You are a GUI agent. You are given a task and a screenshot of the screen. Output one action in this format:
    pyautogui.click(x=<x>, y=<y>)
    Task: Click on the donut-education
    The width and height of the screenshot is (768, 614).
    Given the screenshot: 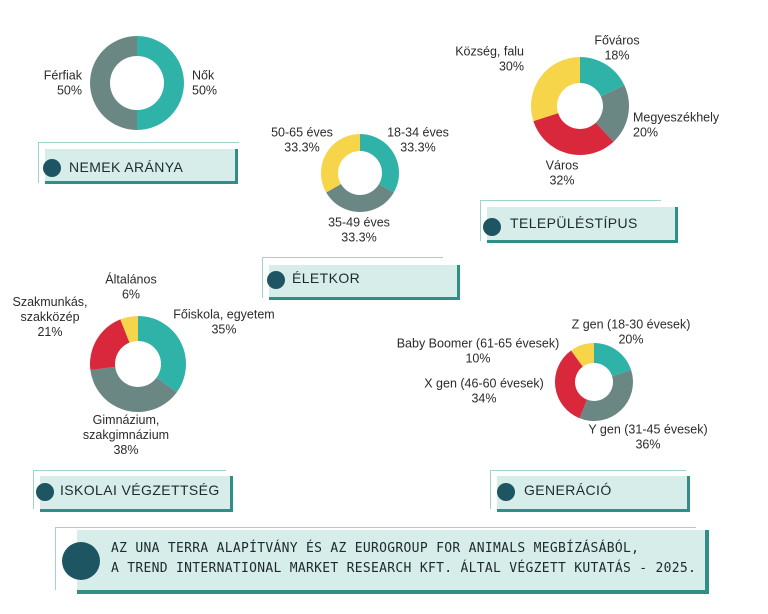 What is the action you would take?
    pyautogui.click(x=138, y=364)
    